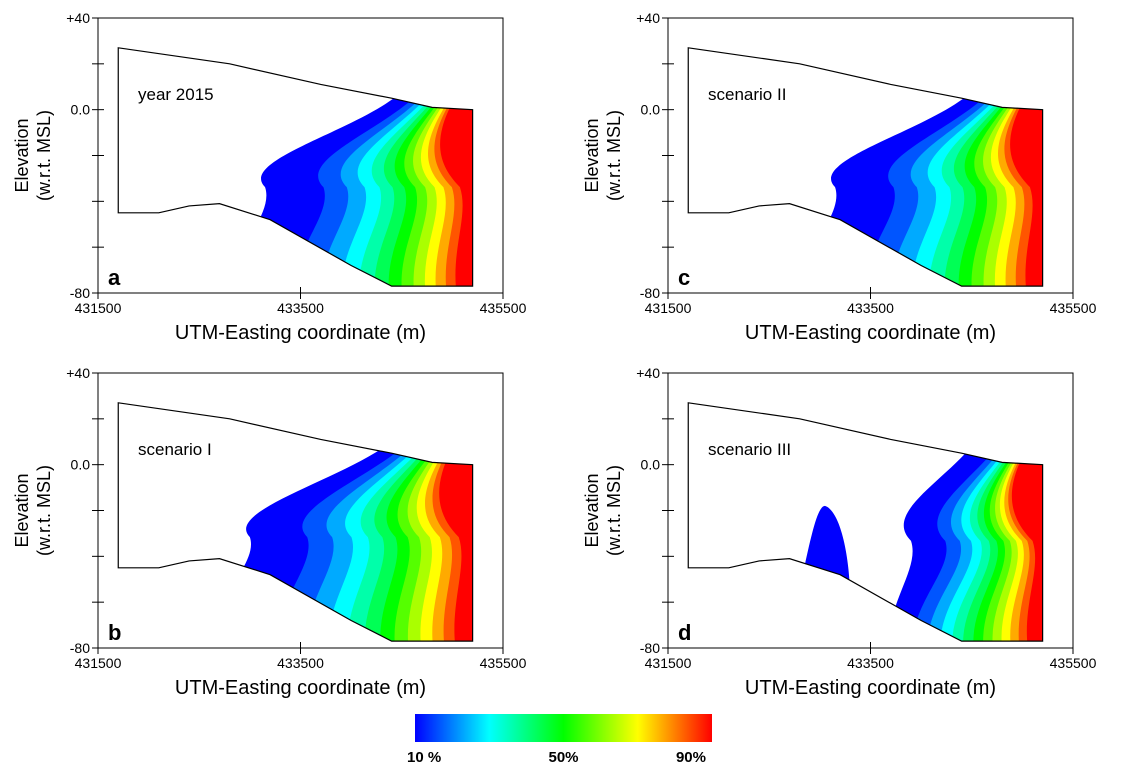  I want to click on panel-letter: a, so click(114, 277).